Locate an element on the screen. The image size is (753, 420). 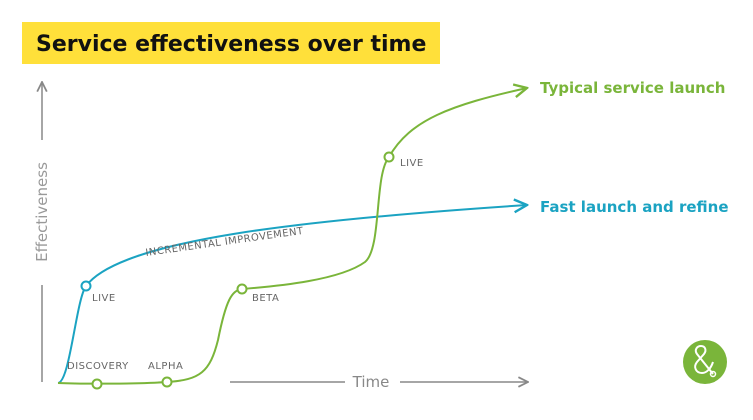
title-background is located at coordinates (231, 43).